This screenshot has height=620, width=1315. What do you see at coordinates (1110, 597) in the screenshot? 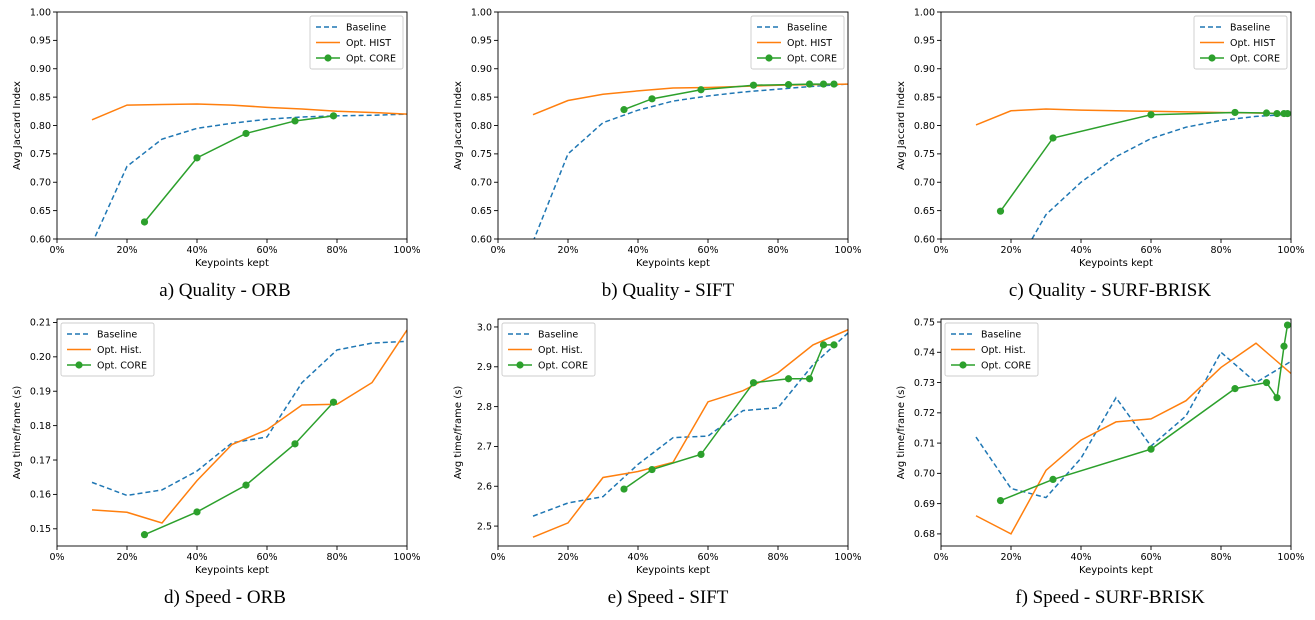
I see `chart-caption: f) Speed - SURF-BRISK` at bounding box center [1110, 597].